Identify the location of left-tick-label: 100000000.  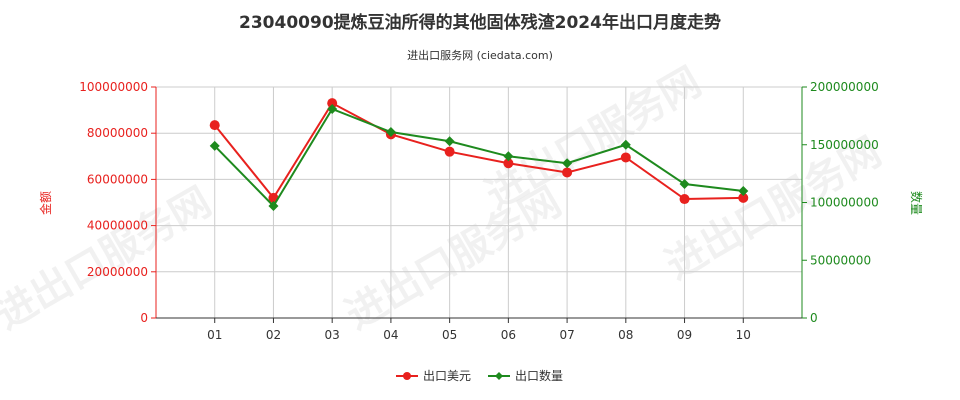
(113, 87).